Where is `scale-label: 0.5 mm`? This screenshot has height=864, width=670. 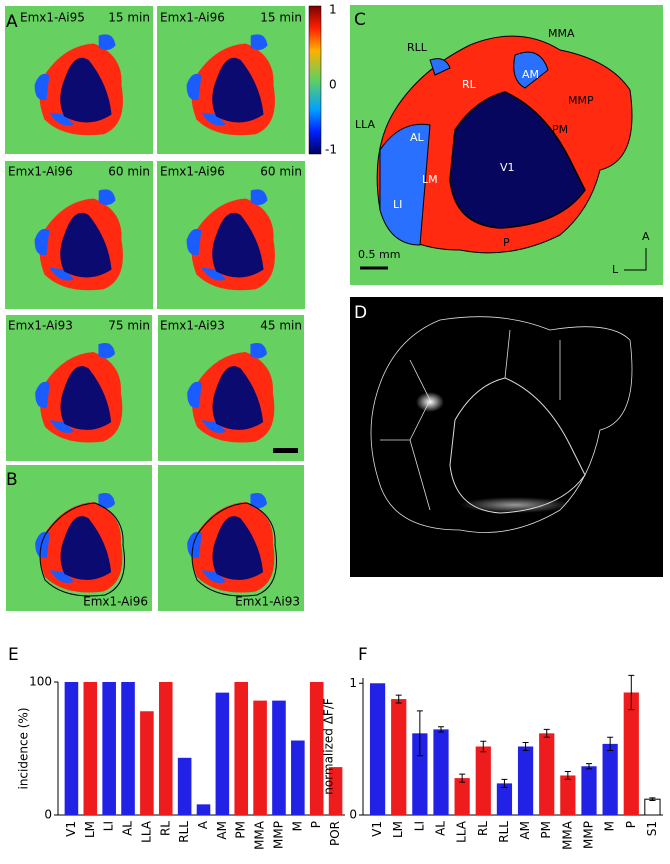 scale-label: 0.5 mm is located at coordinates (379, 254).